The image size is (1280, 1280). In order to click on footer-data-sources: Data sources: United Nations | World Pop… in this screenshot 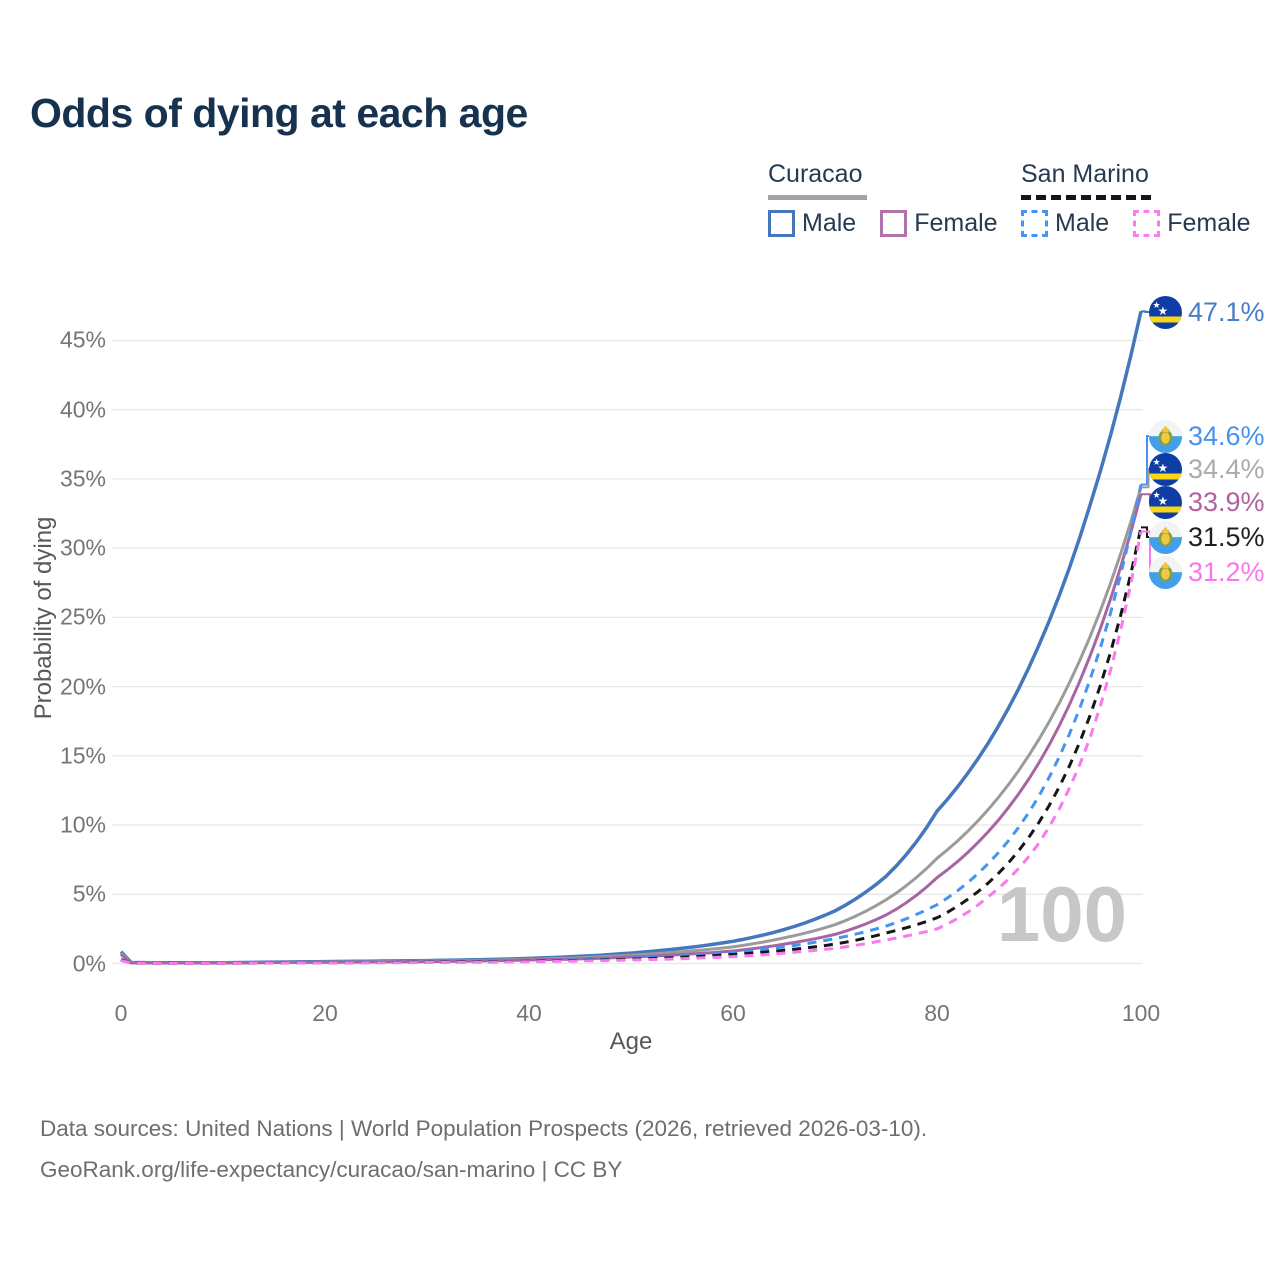, I will do `click(484, 1128)`.